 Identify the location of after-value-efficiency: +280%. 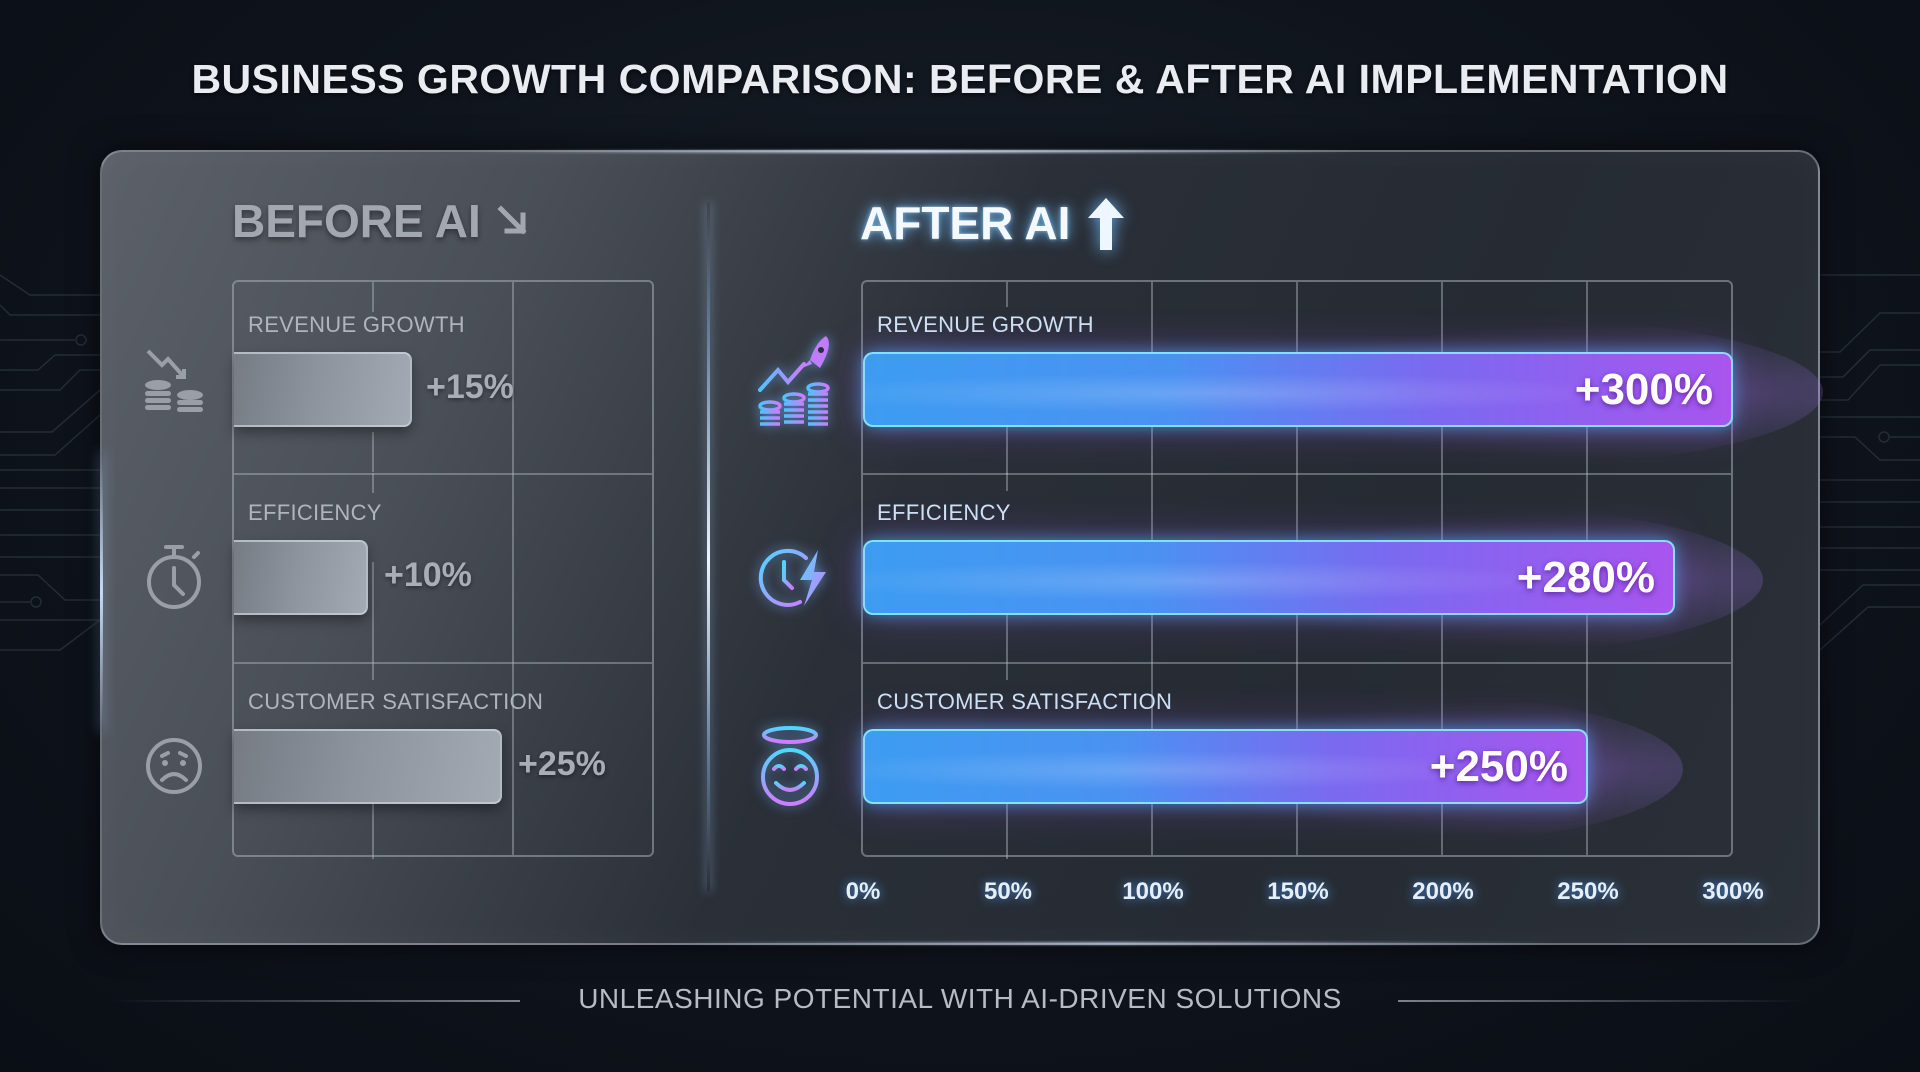
(1585, 577).